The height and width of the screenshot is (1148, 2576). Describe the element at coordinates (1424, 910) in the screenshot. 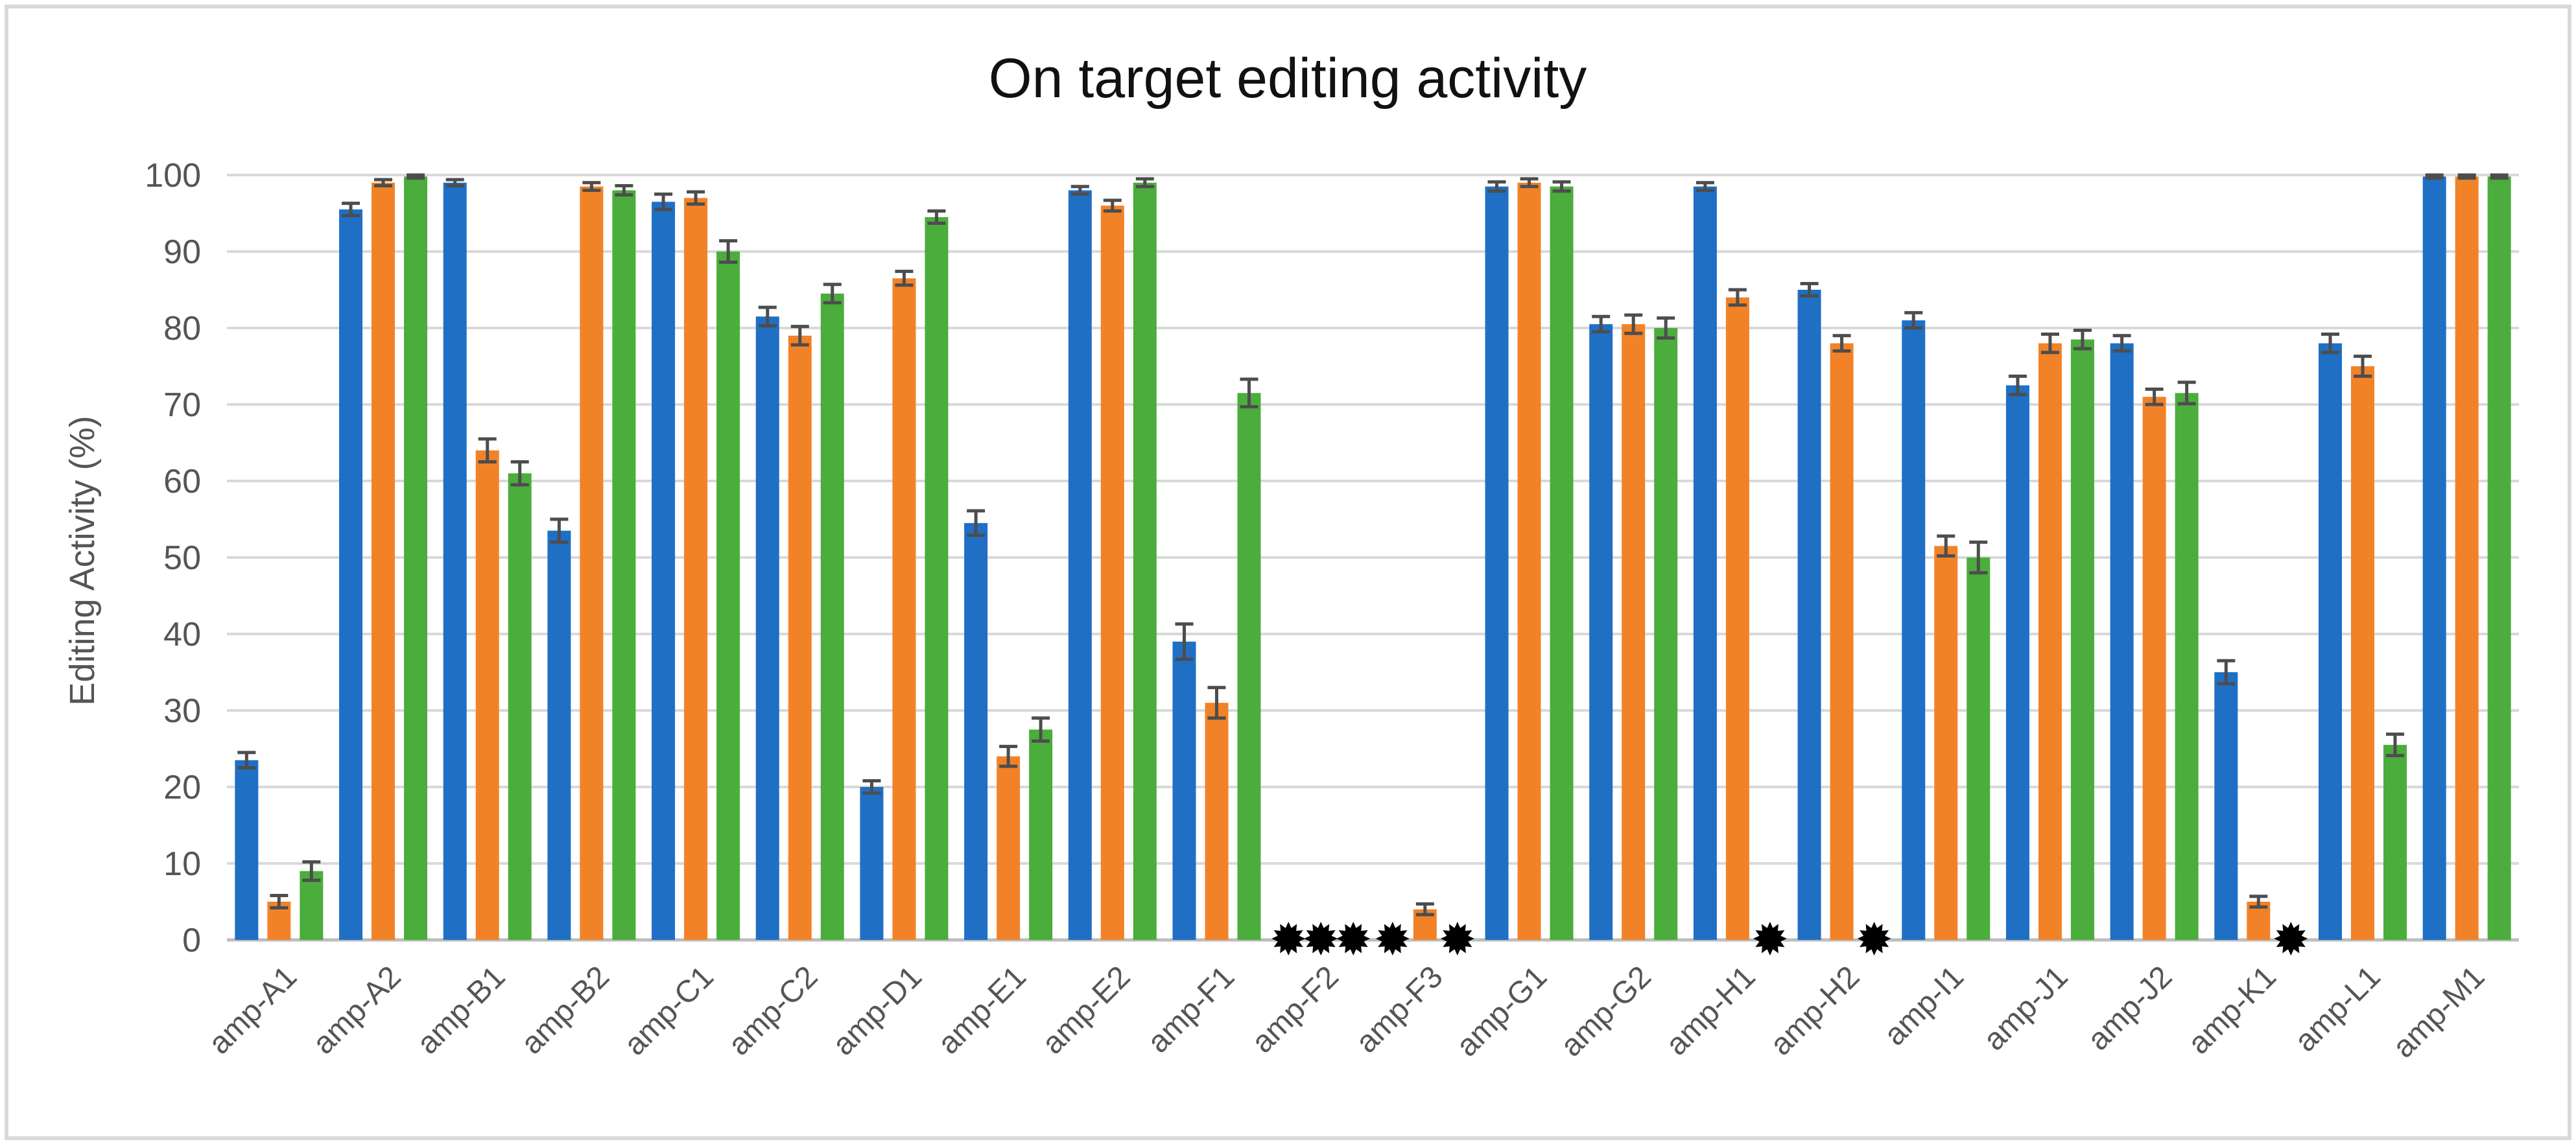

I see `error-bar-amp-F3-s2` at that location.